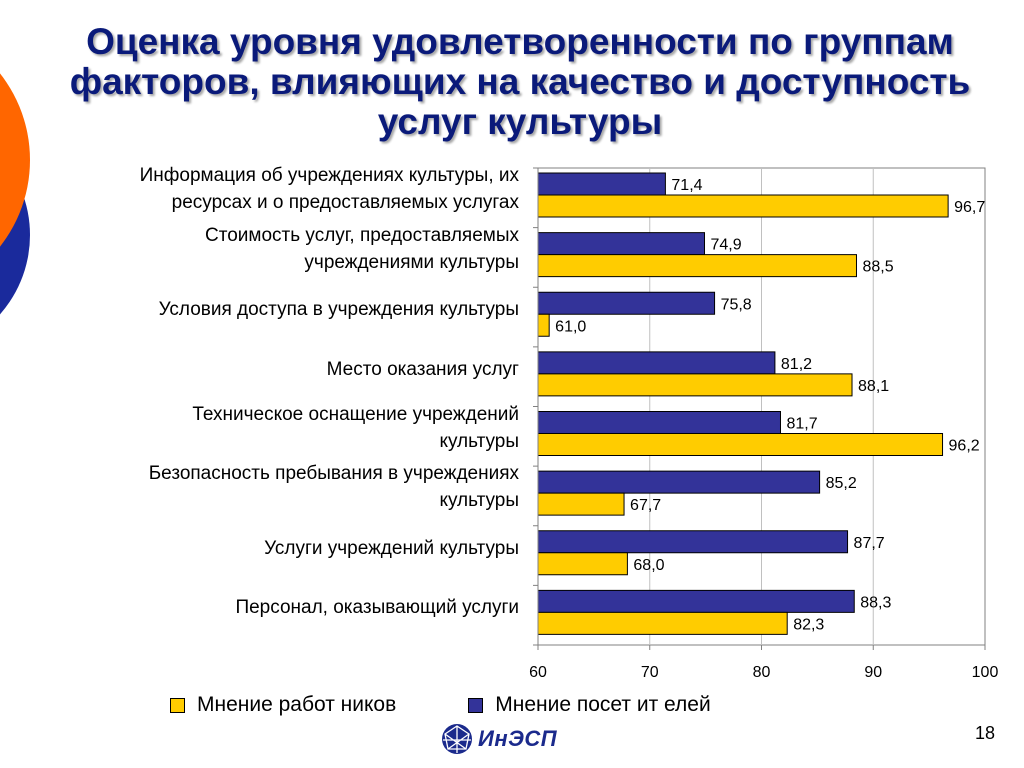 This screenshot has width=1024, height=768. What do you see at coordinates (297, 704) in the screenshot?
I see `legend-label-staff: Мнение работ ников` at bounding box center [297, 704].